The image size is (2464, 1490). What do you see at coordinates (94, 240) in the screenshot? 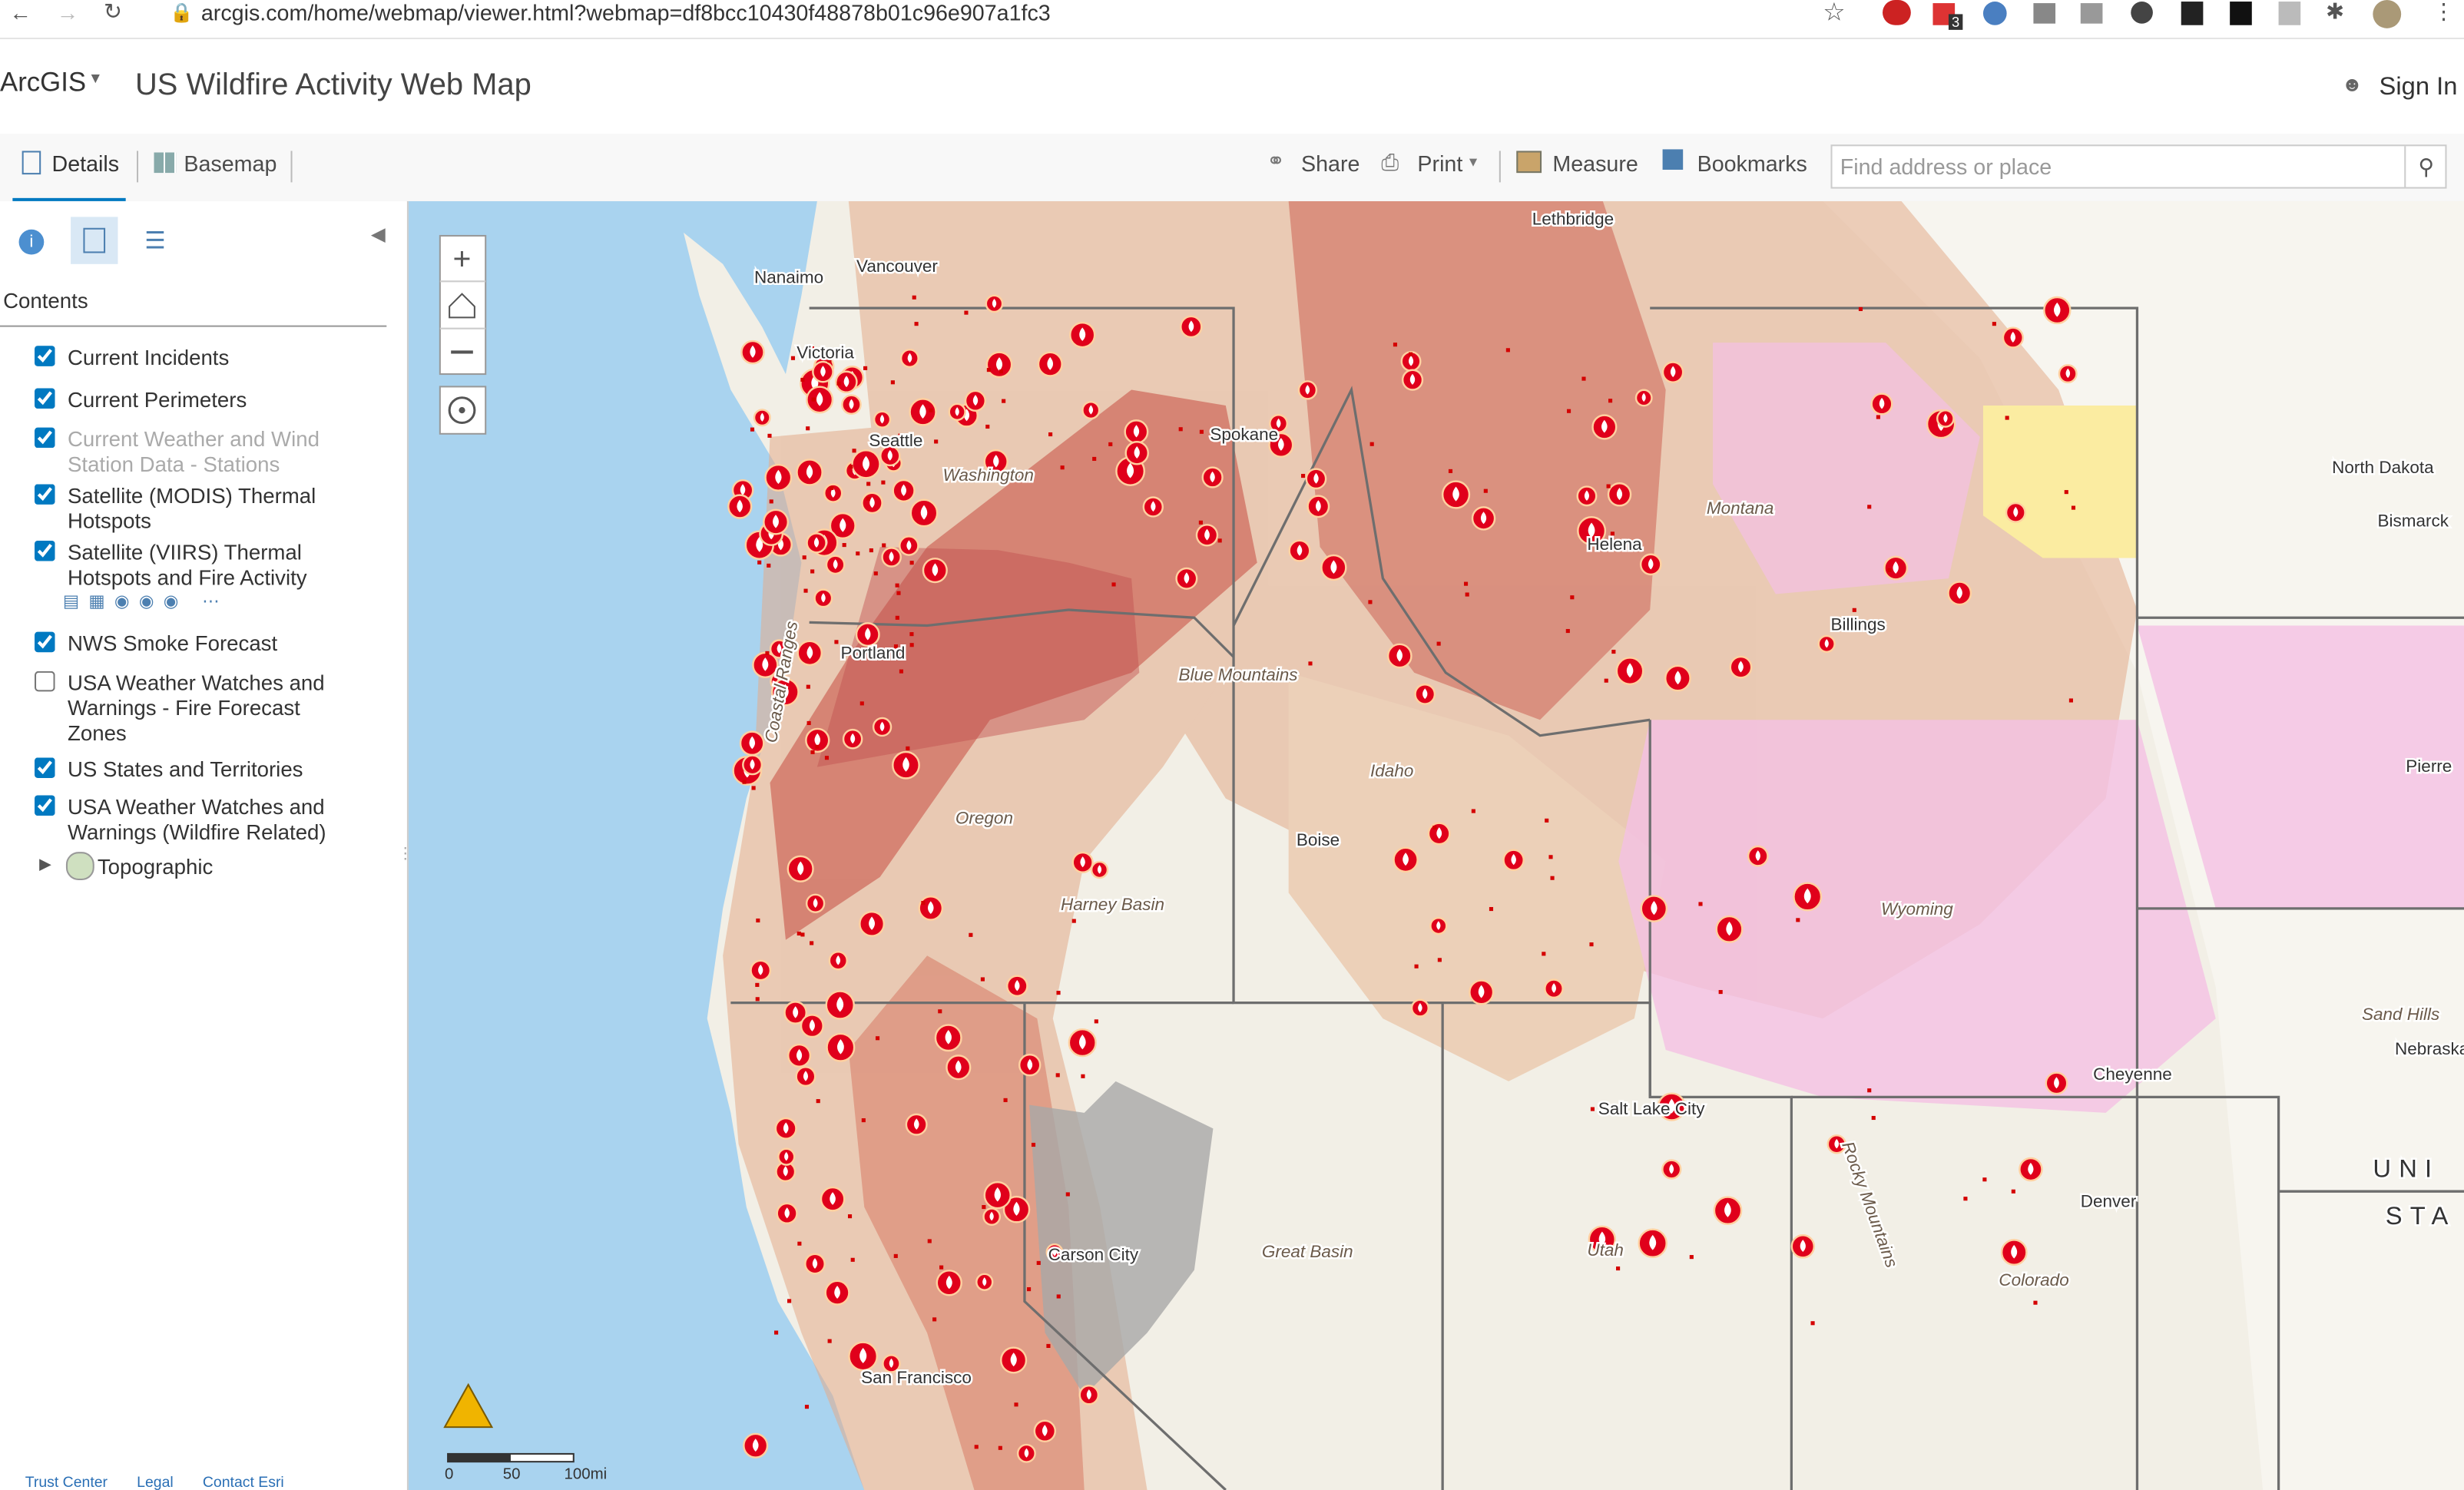
I see `contents-button` at bounding box center [94, 240].